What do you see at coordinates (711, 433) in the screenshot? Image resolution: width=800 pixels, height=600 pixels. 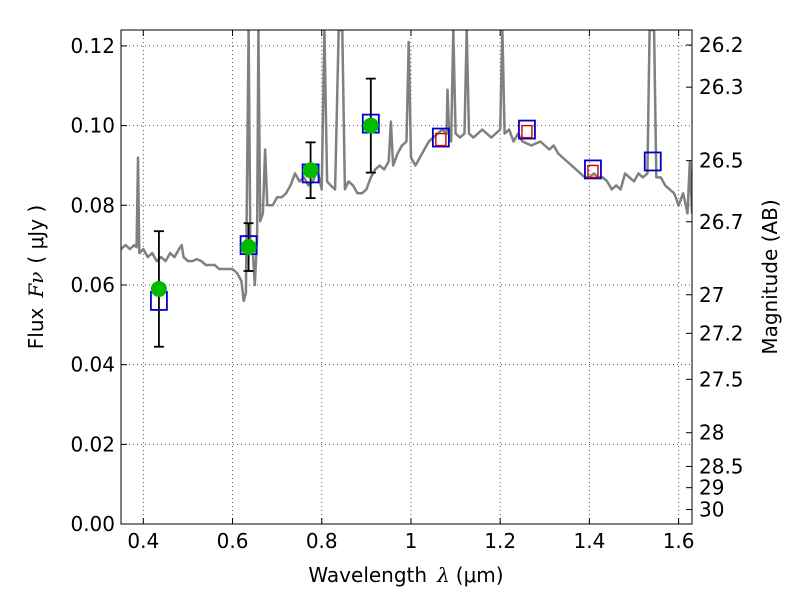 I see `magnitude-tick-label: 28` at bounding box center [711, 433].